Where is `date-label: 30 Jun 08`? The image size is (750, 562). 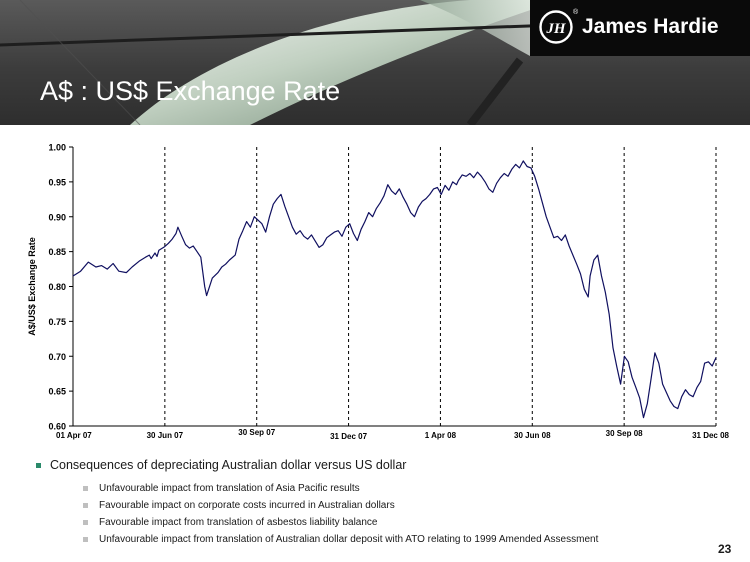 date-label: 30 Jun 08 is located at coordinates (532, 435).